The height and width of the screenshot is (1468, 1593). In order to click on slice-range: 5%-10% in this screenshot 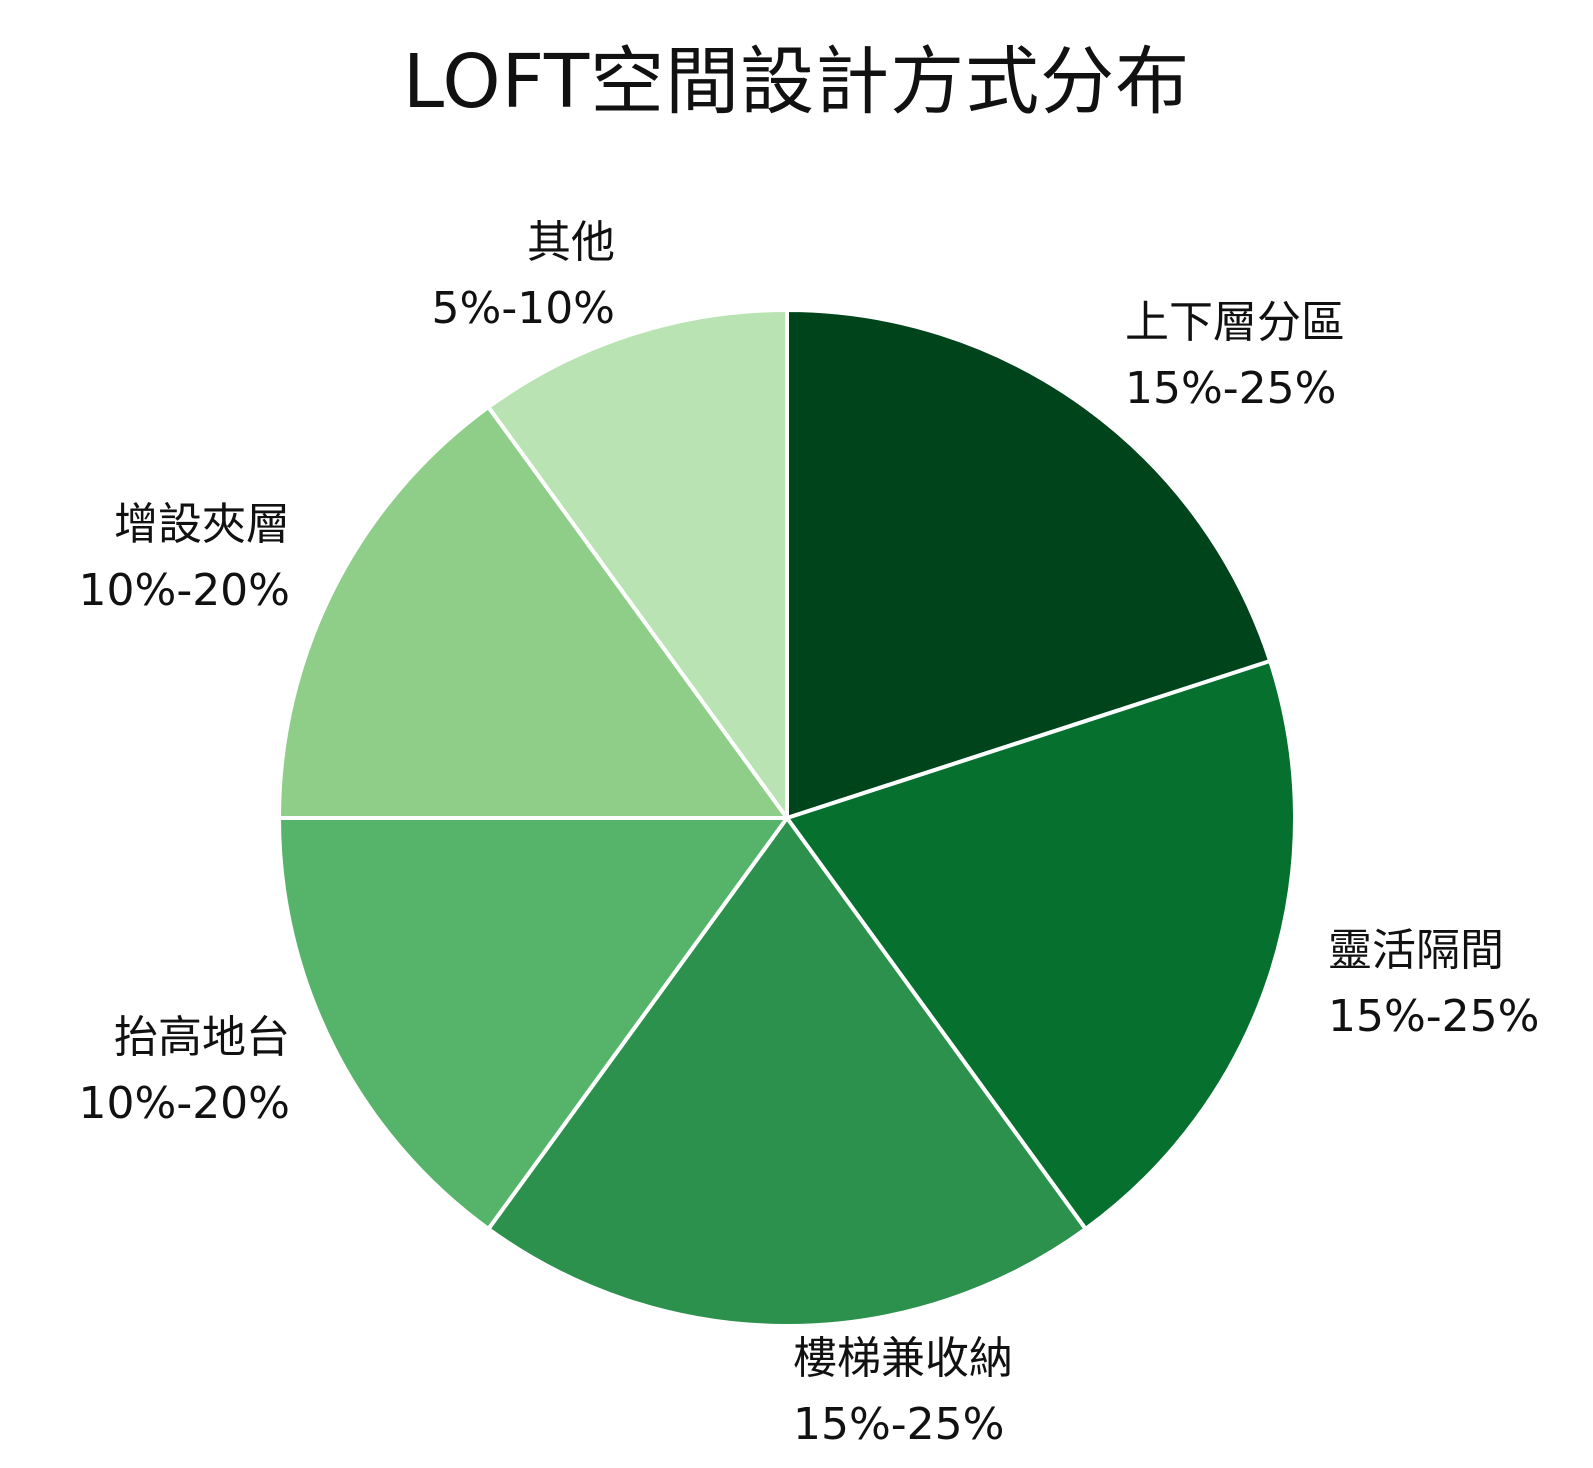, I will do `click(523, 308)`.